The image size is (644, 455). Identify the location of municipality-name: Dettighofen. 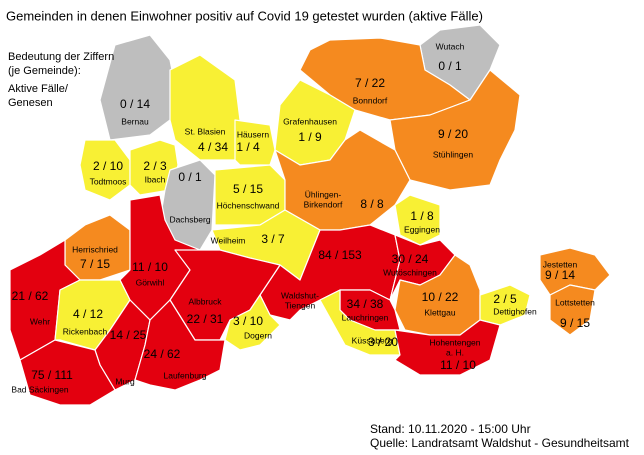
(515, 311).